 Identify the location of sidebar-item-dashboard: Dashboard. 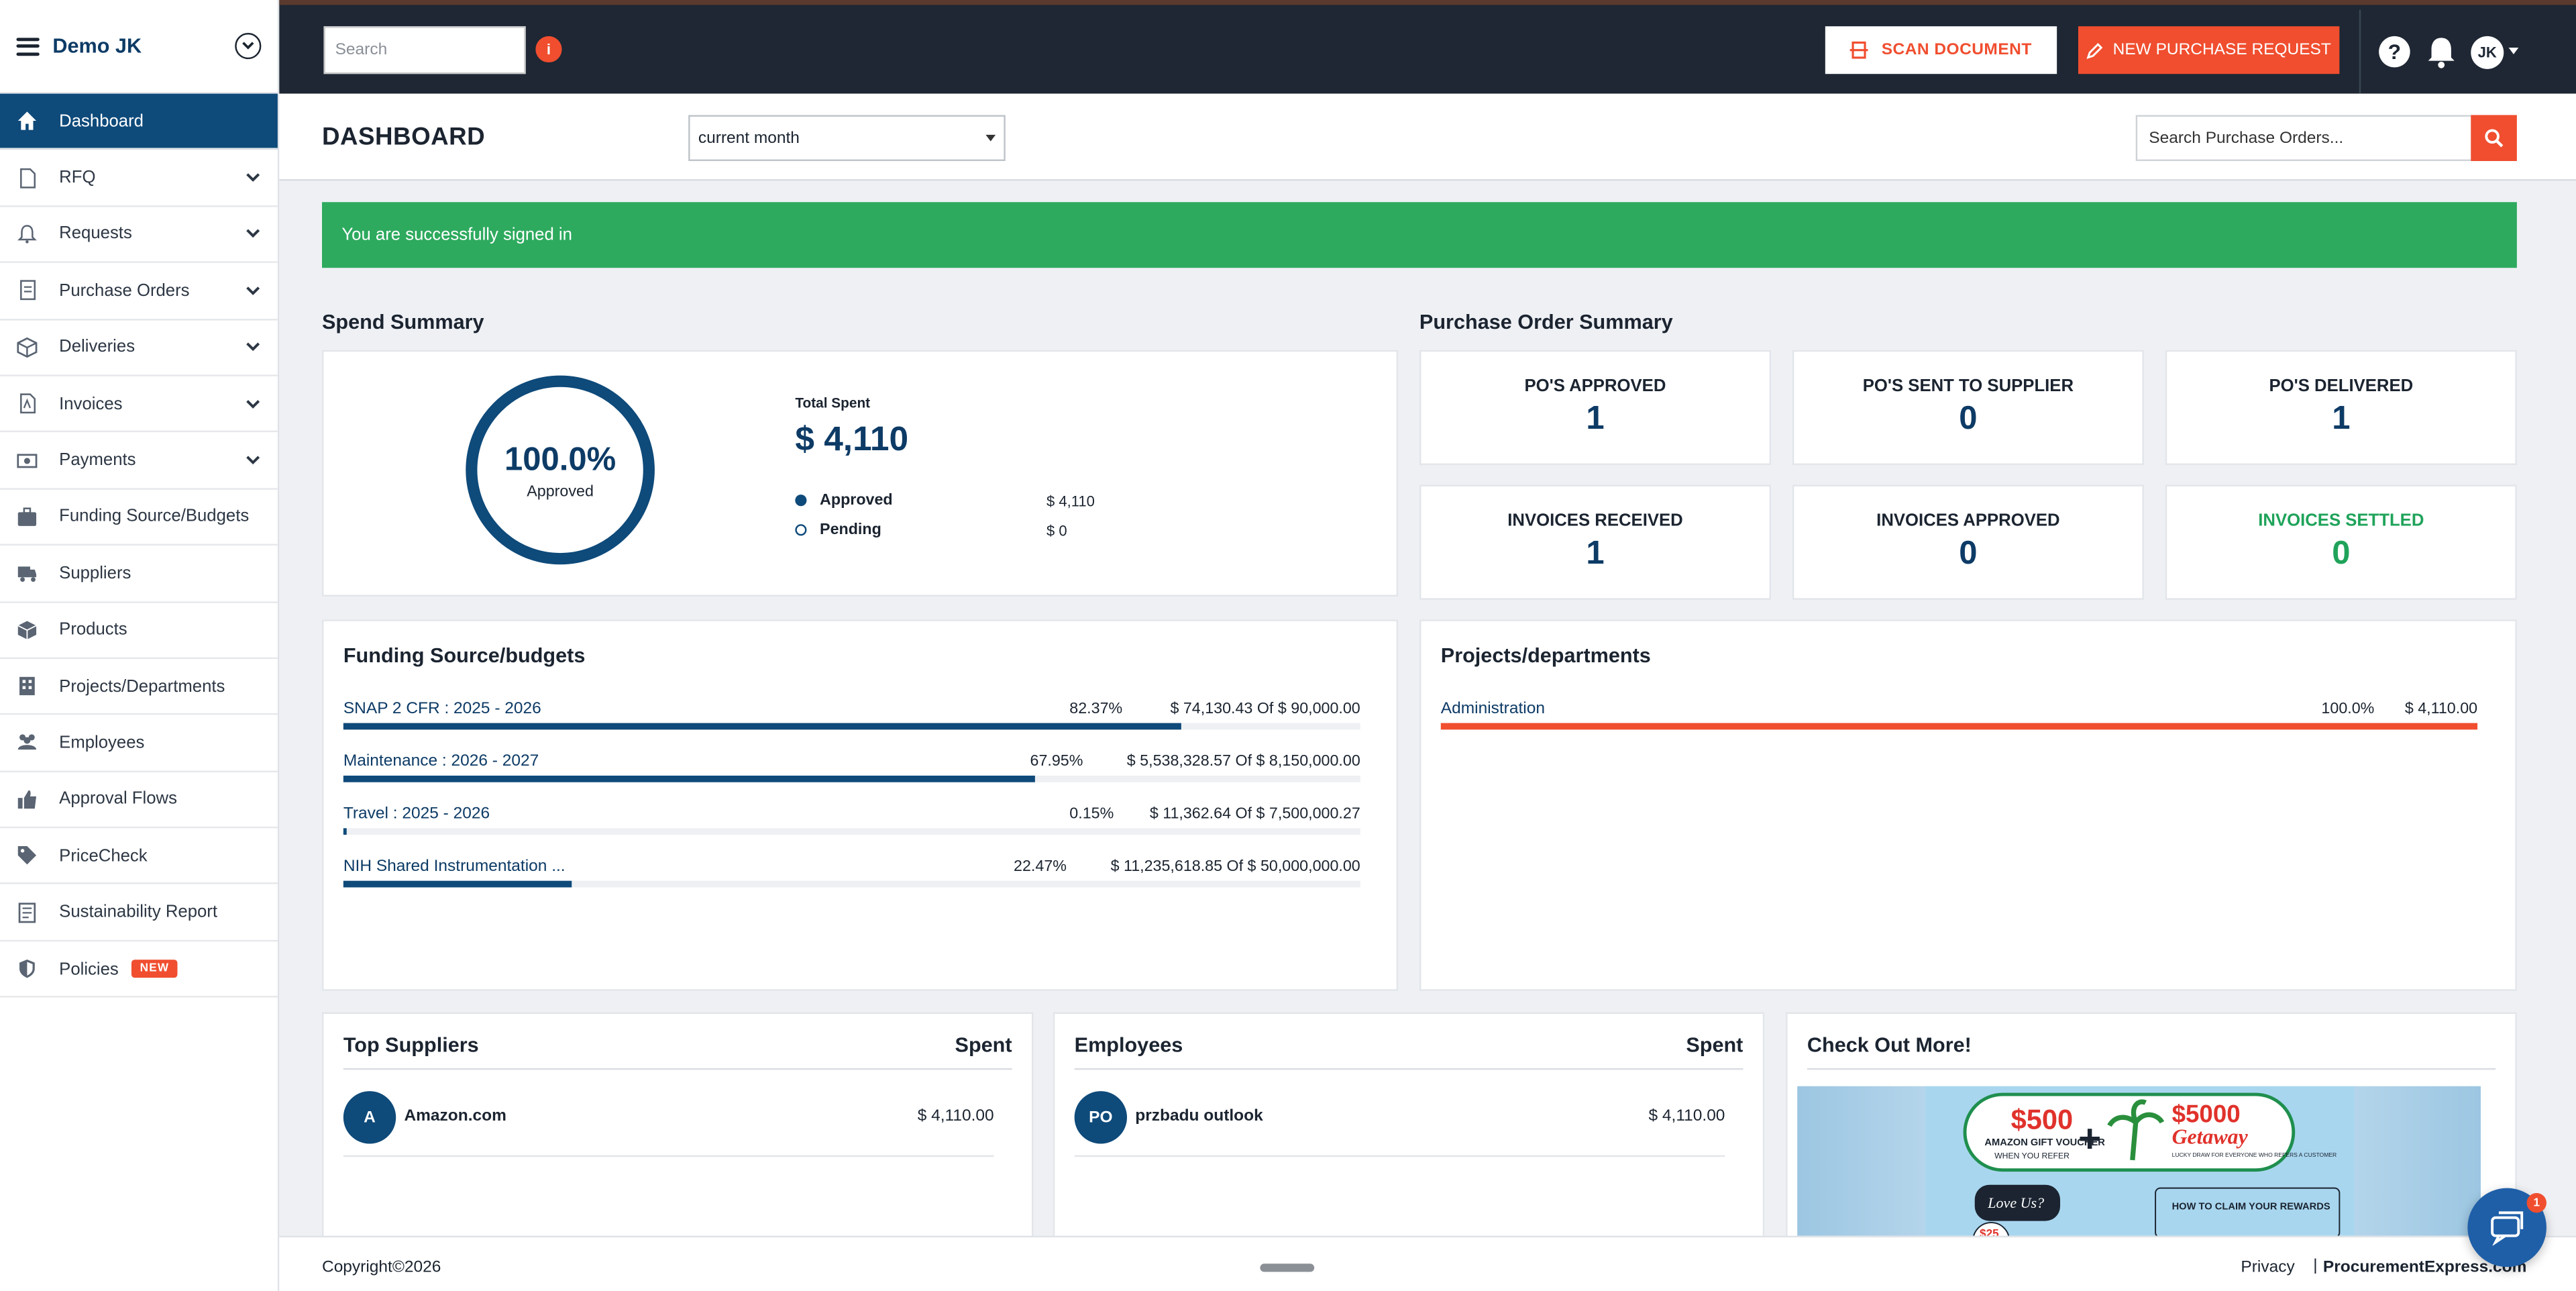
(139, 121).